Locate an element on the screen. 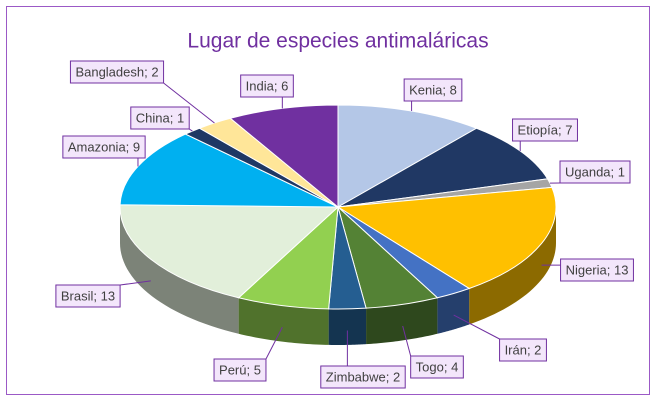 Image resolution: width=656 pixels, height=401 pixels. data-label-group: China; 1 is located at coordinates (161, 119).